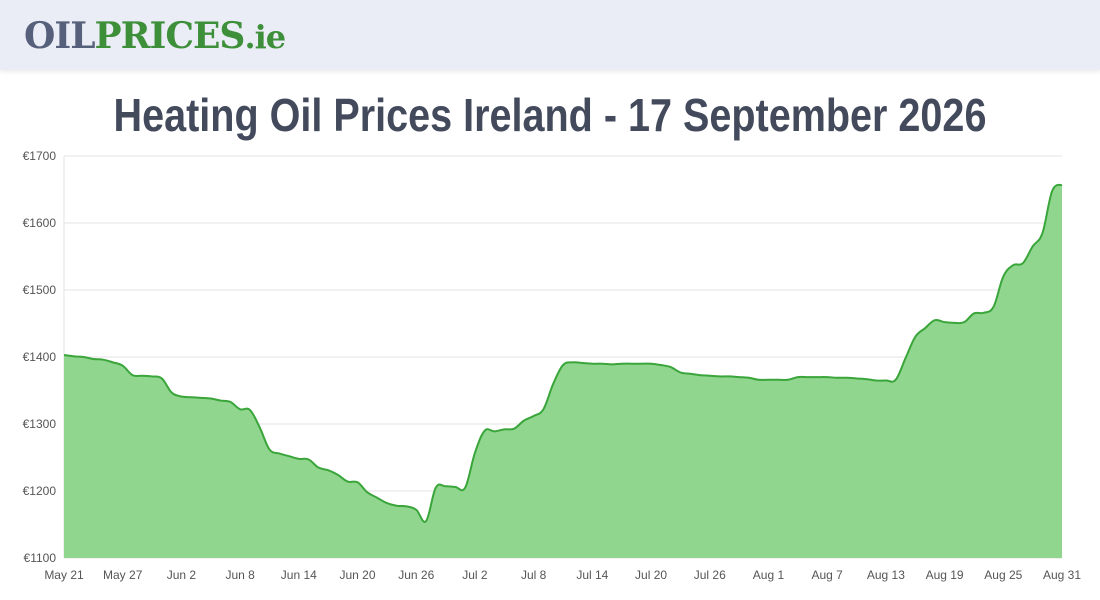 The width and height of the screenshot is (1100, 600). What do you see at coordinates (170, 36) in the screenshot?
I see `logo-text-prices: PRICES` at bounding box center [170, 36].